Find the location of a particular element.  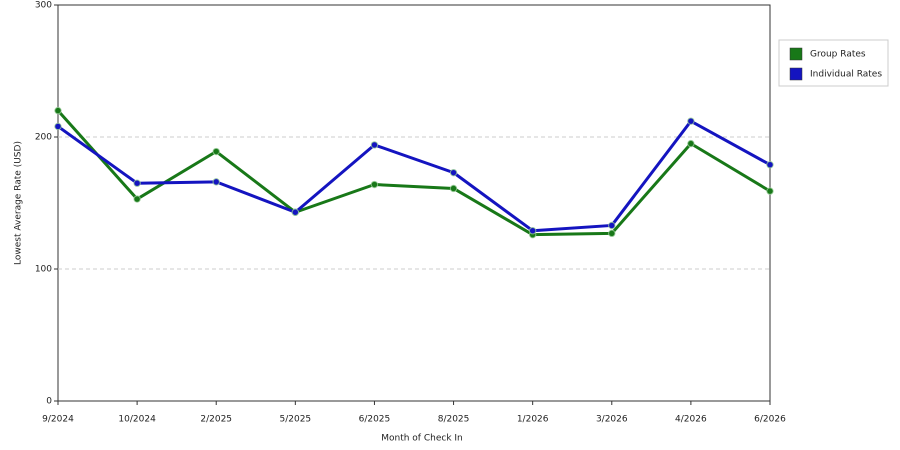

x-tick-label: 8/2025 is located at coordinates (454, 420).